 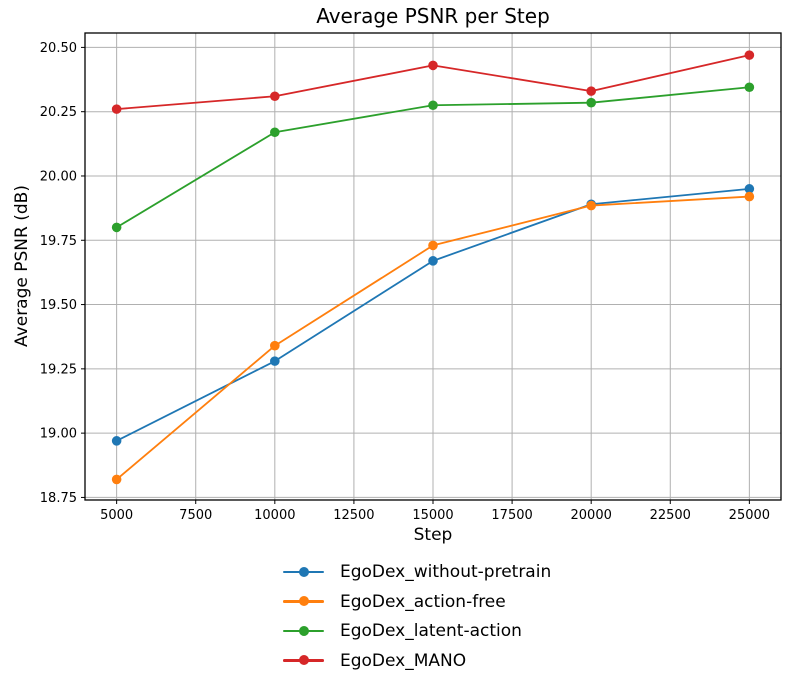 What do you see at coordinates (423, 601) in the screenshot?
I see `legend-label: EgoDex_action-free` at bounding box center [423, 601].